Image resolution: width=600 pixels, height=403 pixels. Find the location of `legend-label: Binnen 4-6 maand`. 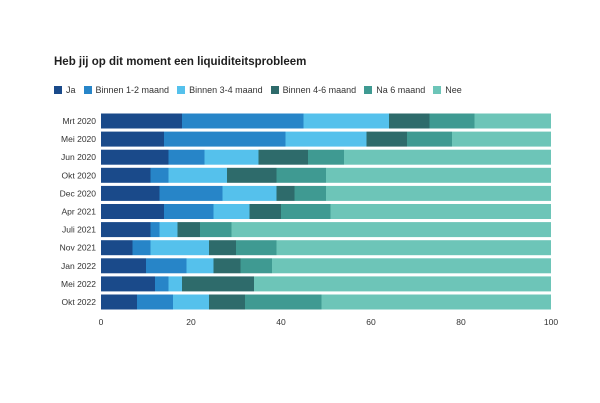

legend-label: Binnen 4-6 maand is located at coordinates (319, 90).